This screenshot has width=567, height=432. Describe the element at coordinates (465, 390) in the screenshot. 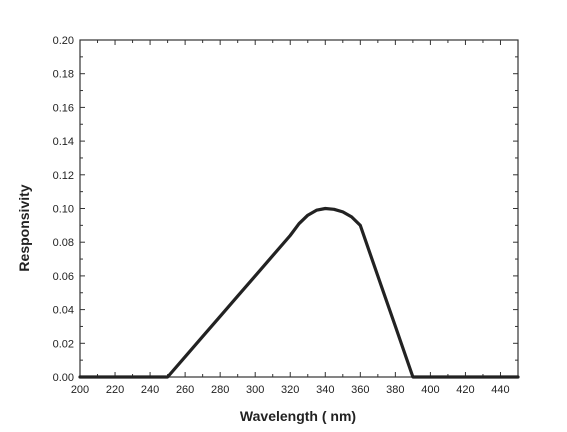

I see `x-tick-label: 420` at that location.